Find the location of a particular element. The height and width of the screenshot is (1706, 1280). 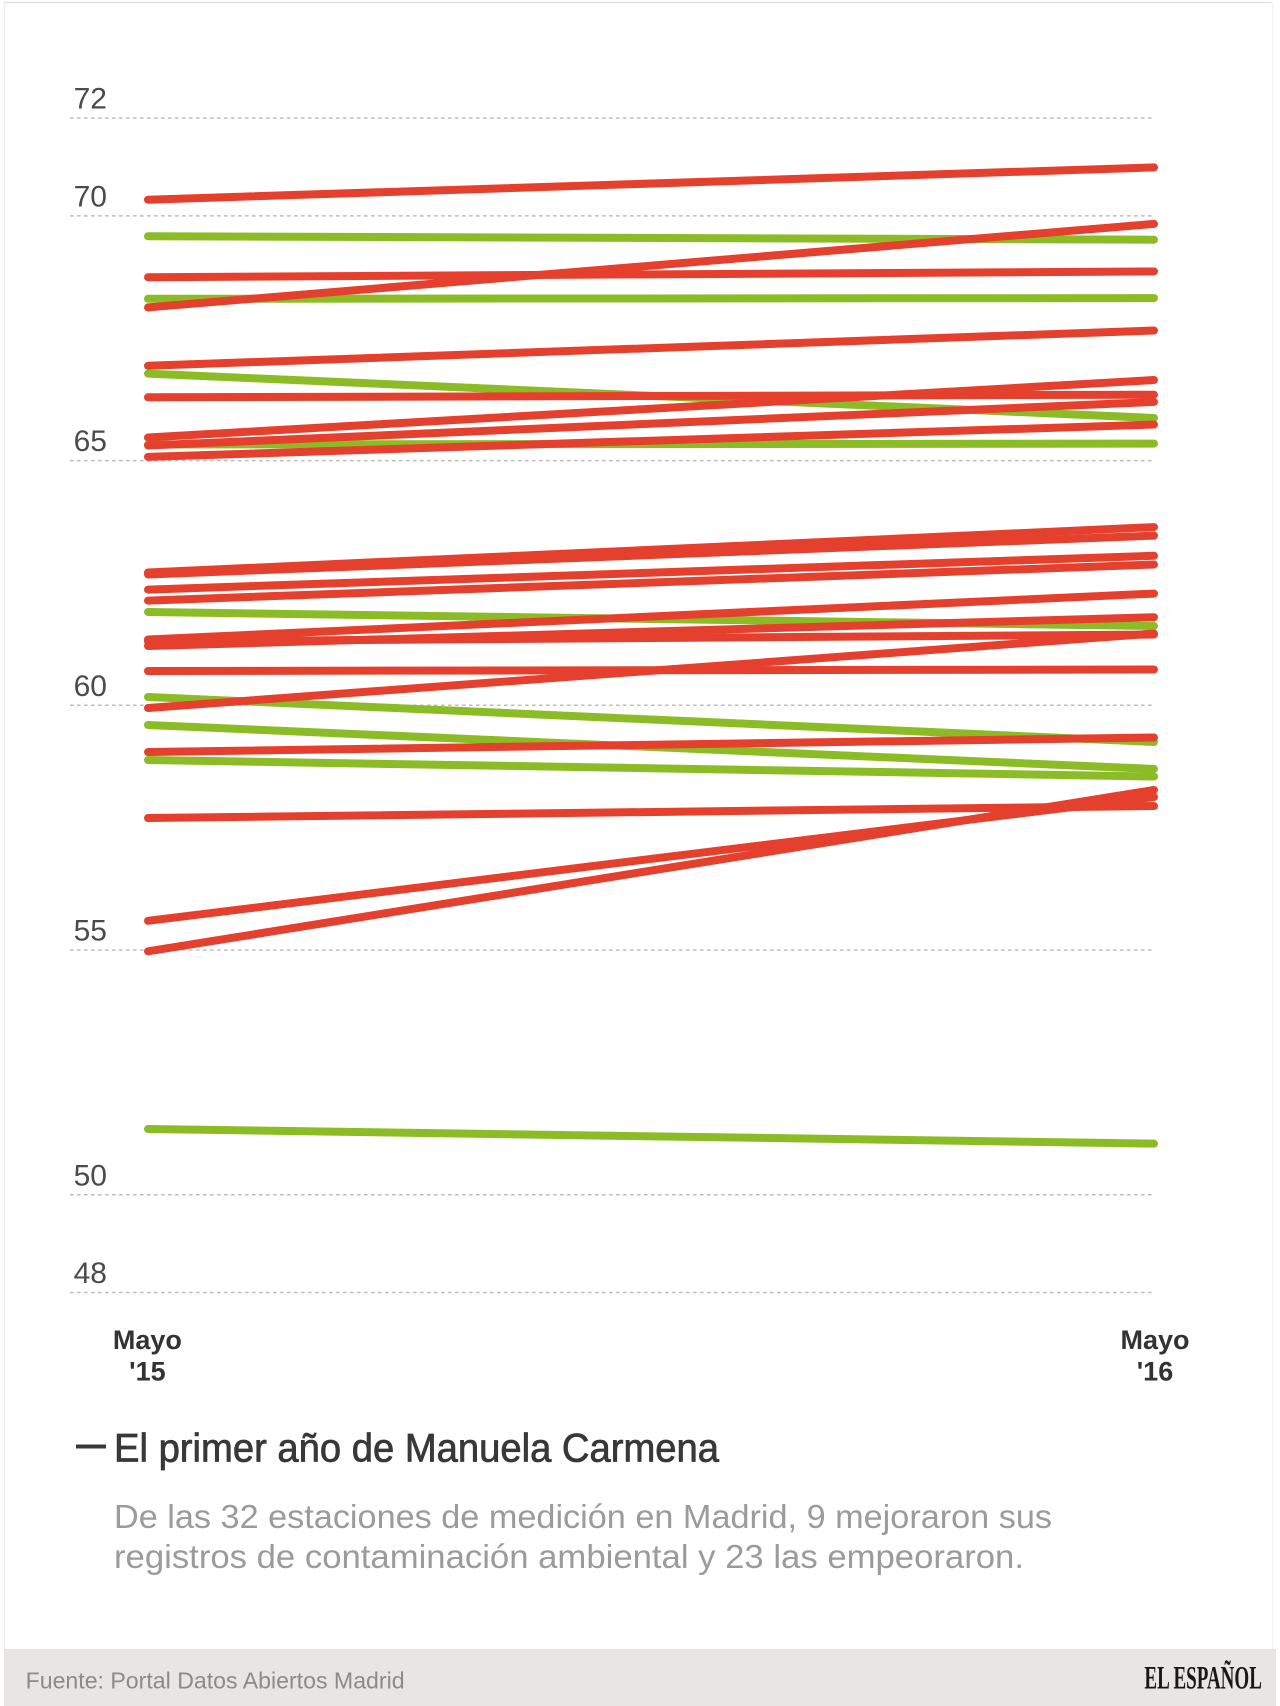

svg-text: 70 is located at coordinates (90, 197).